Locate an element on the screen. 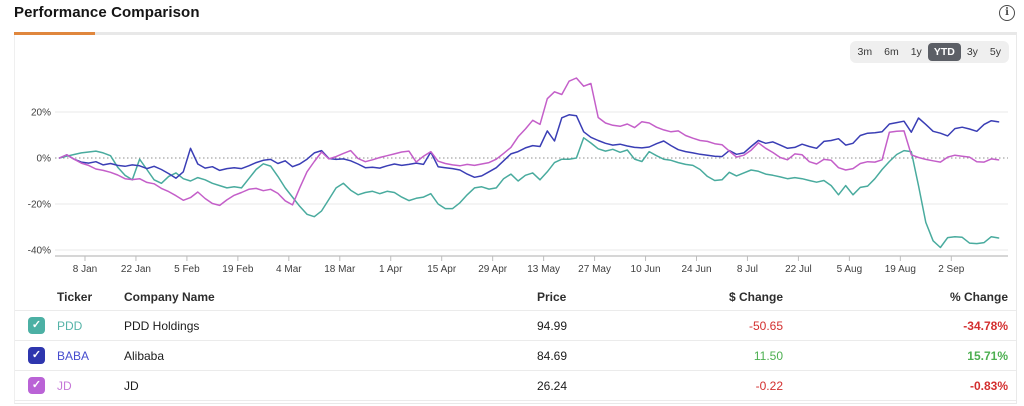 The height and width of the screenshot is (406, 1024). series-checkbox-pdd: ✓ is located at coordinates (36, 325).